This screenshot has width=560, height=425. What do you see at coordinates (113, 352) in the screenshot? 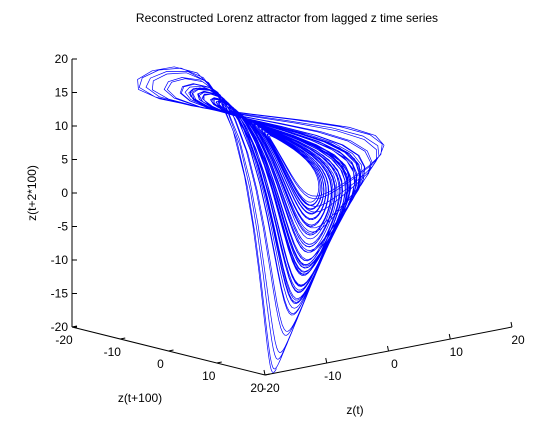
I see `y-tick-label: -10` at bounding box center [113, 352].